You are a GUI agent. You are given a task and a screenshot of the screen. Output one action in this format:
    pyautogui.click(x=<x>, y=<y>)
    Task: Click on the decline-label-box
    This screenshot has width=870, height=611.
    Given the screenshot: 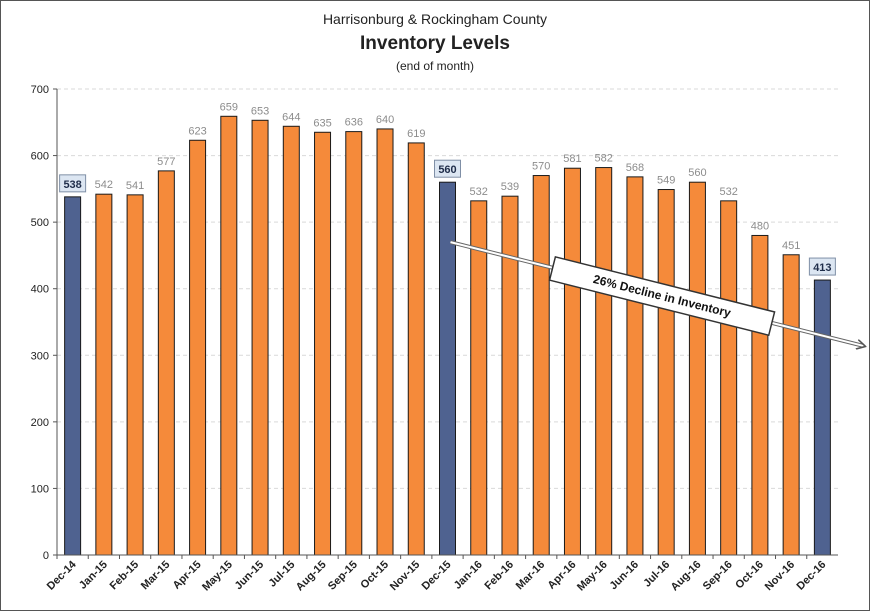 What is the action you would take?
    pyautogui.click(x=662, y=296)
    